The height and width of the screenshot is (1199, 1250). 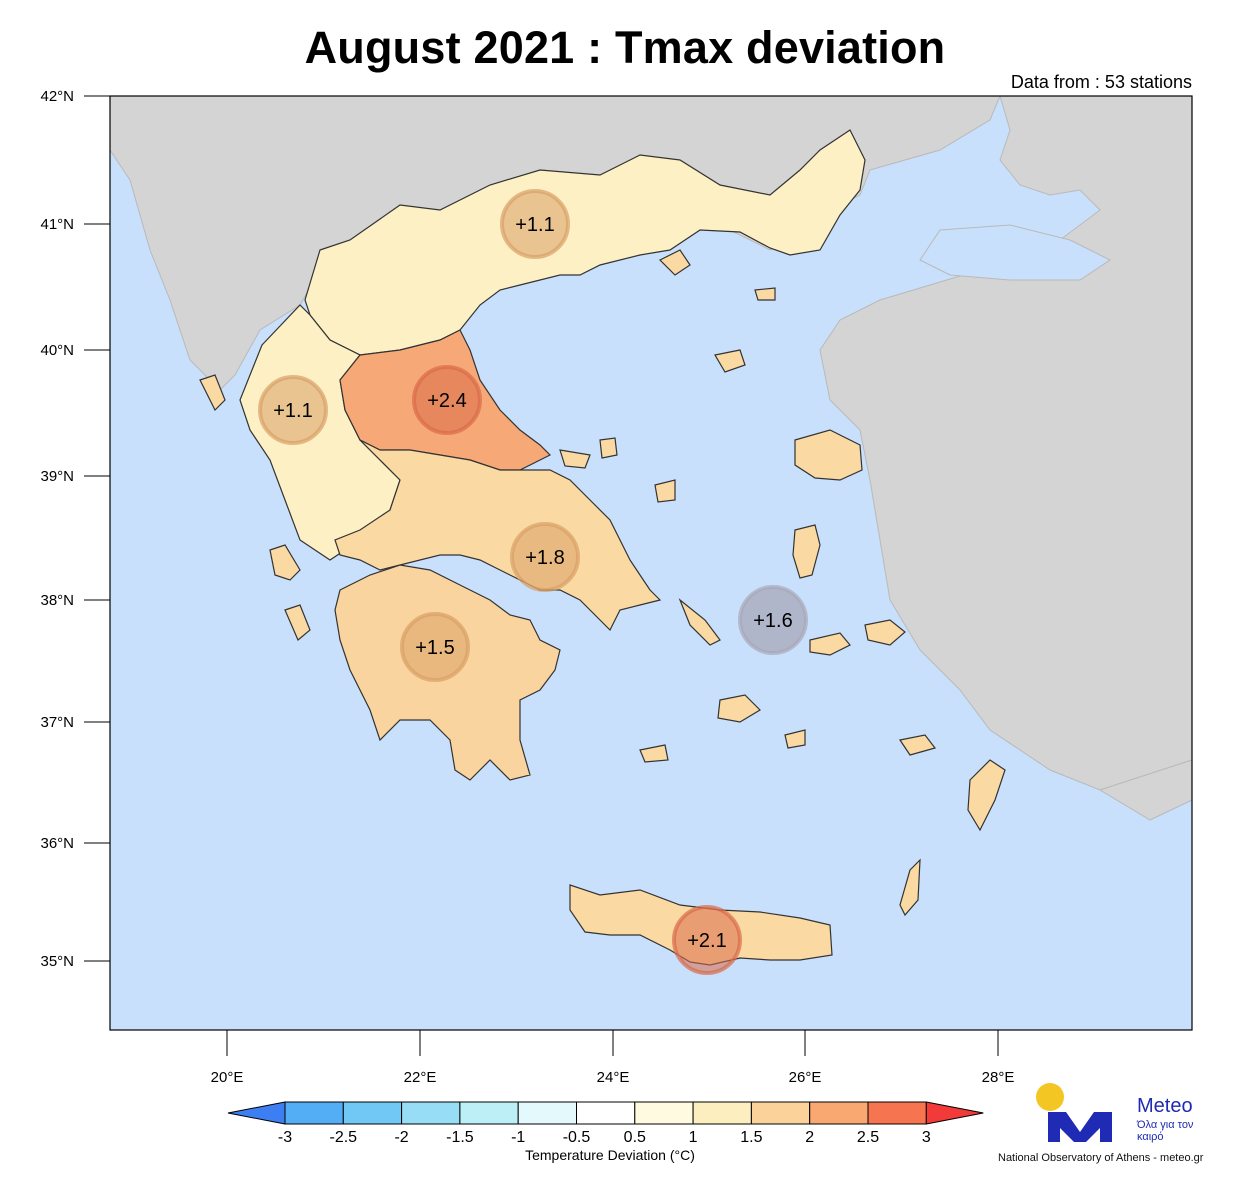 I want to click on marker-value-2: +2.4, so click(x=446, y=401).